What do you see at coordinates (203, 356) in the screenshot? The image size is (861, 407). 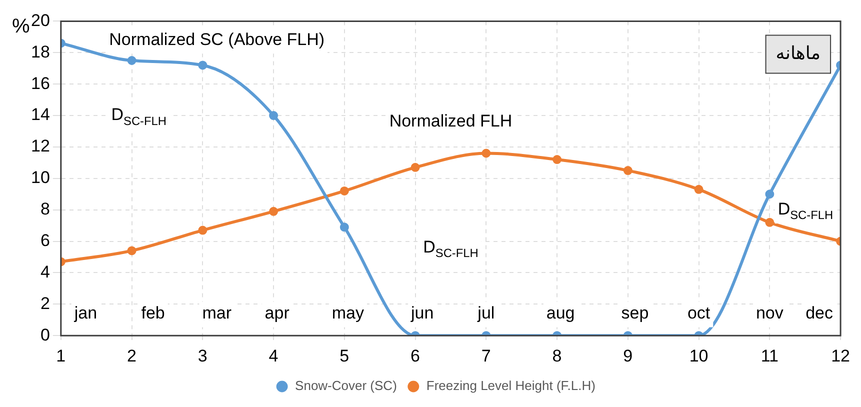 I see `x-tick-label: 3` at bounding box center [203, 356].